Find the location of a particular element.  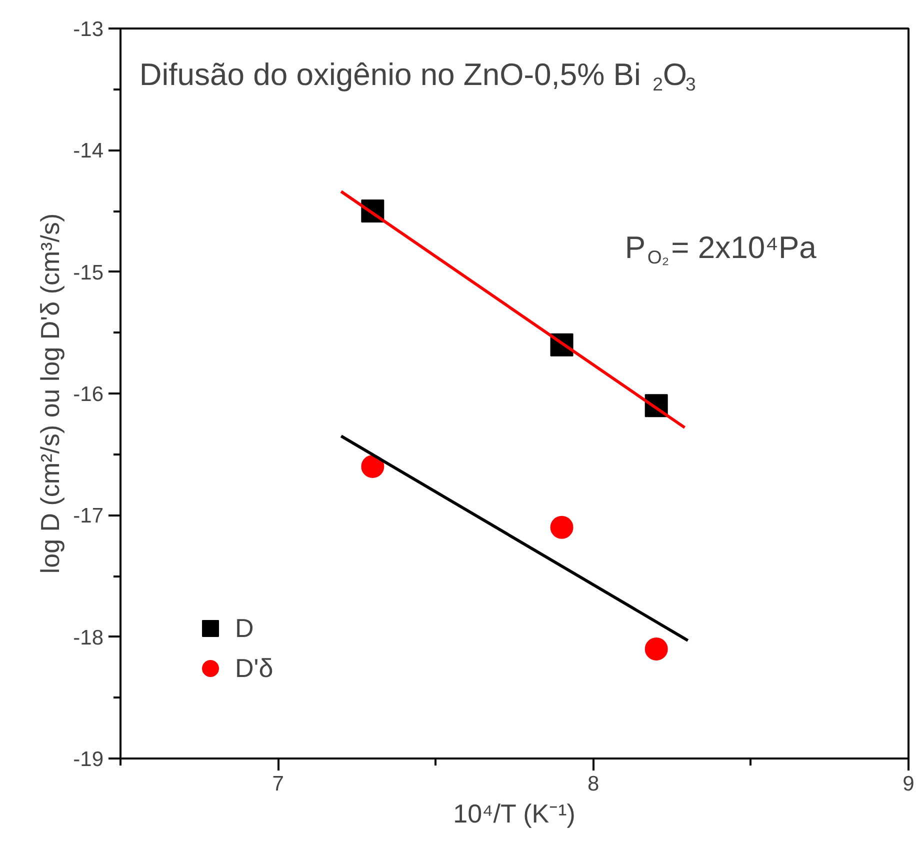

y-tick-label: -18 is located at coordinates (88, 638).